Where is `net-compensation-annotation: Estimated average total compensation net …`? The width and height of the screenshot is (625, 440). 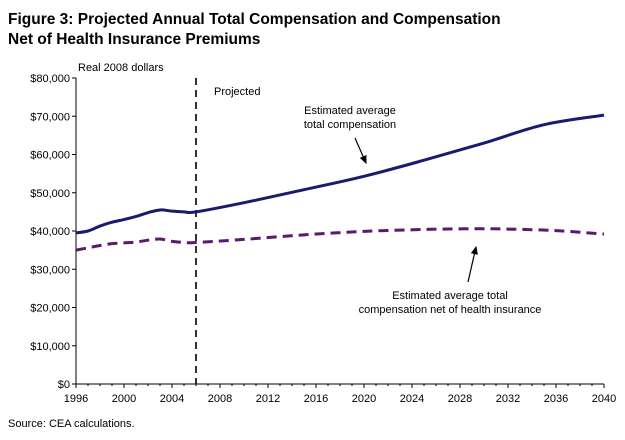
net-compensation-annotation: Estimated average total compensation net … is located at coordinates (450, 303).